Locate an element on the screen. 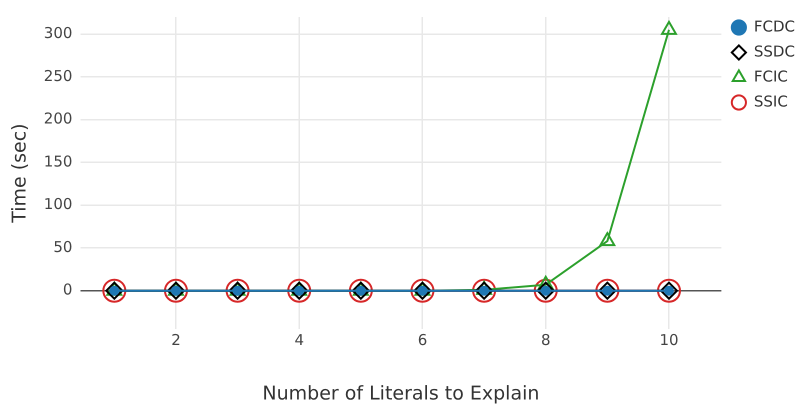  legend-label: FCDC is located at coordinates (775, 26).